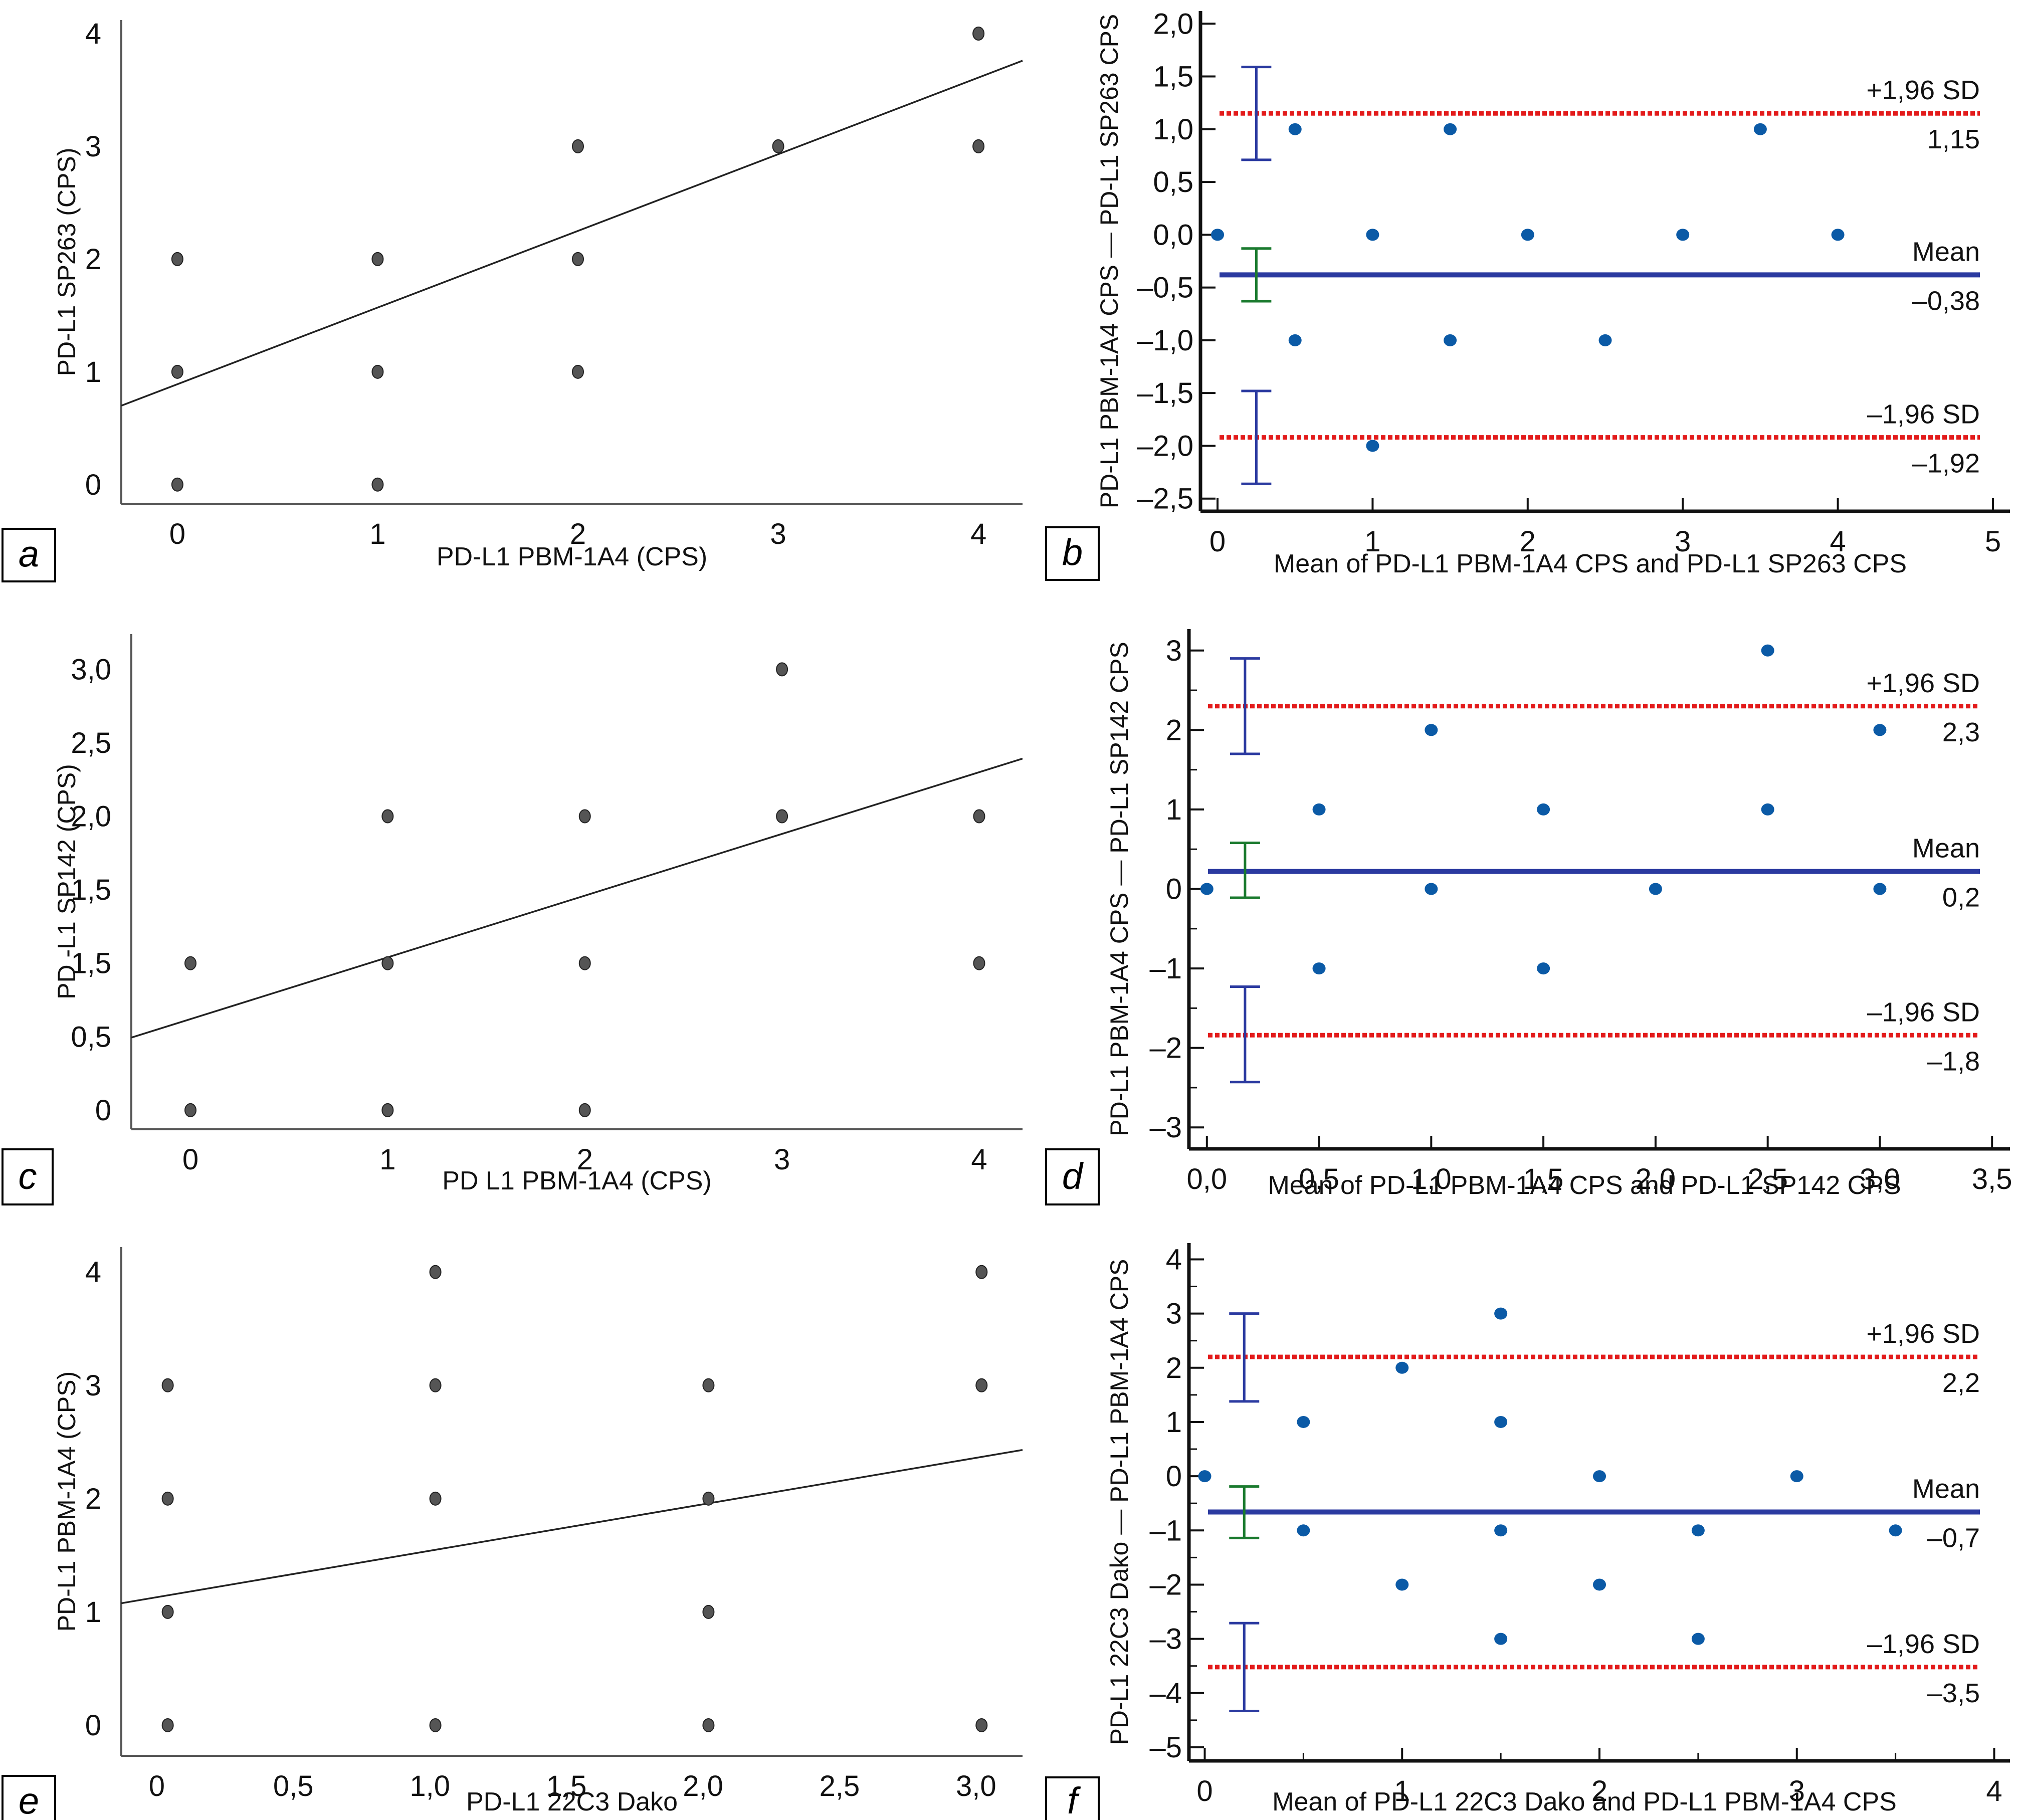 This screenshot has height=1820, width=2018. What do you see at coordinates (577, 1180) in the screenshot?
I see `x-axis-label: PD L1 PBM-1A4 (CPS)` at bounding box center [577, 1180].